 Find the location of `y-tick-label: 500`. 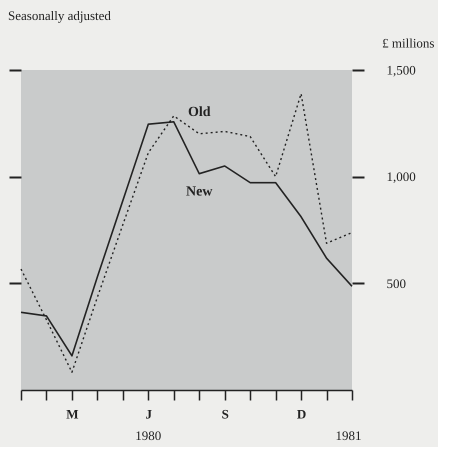

y-tick-label: 500 is located at coordinates (396, 283).